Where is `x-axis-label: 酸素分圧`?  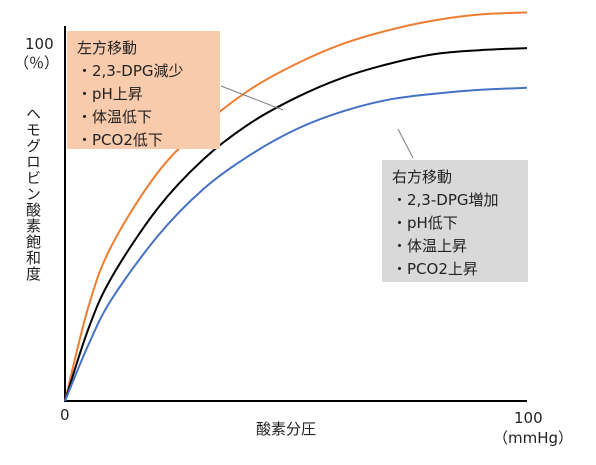
x-axis-label: 酸素分圧 is located at coordinates (286, 429).